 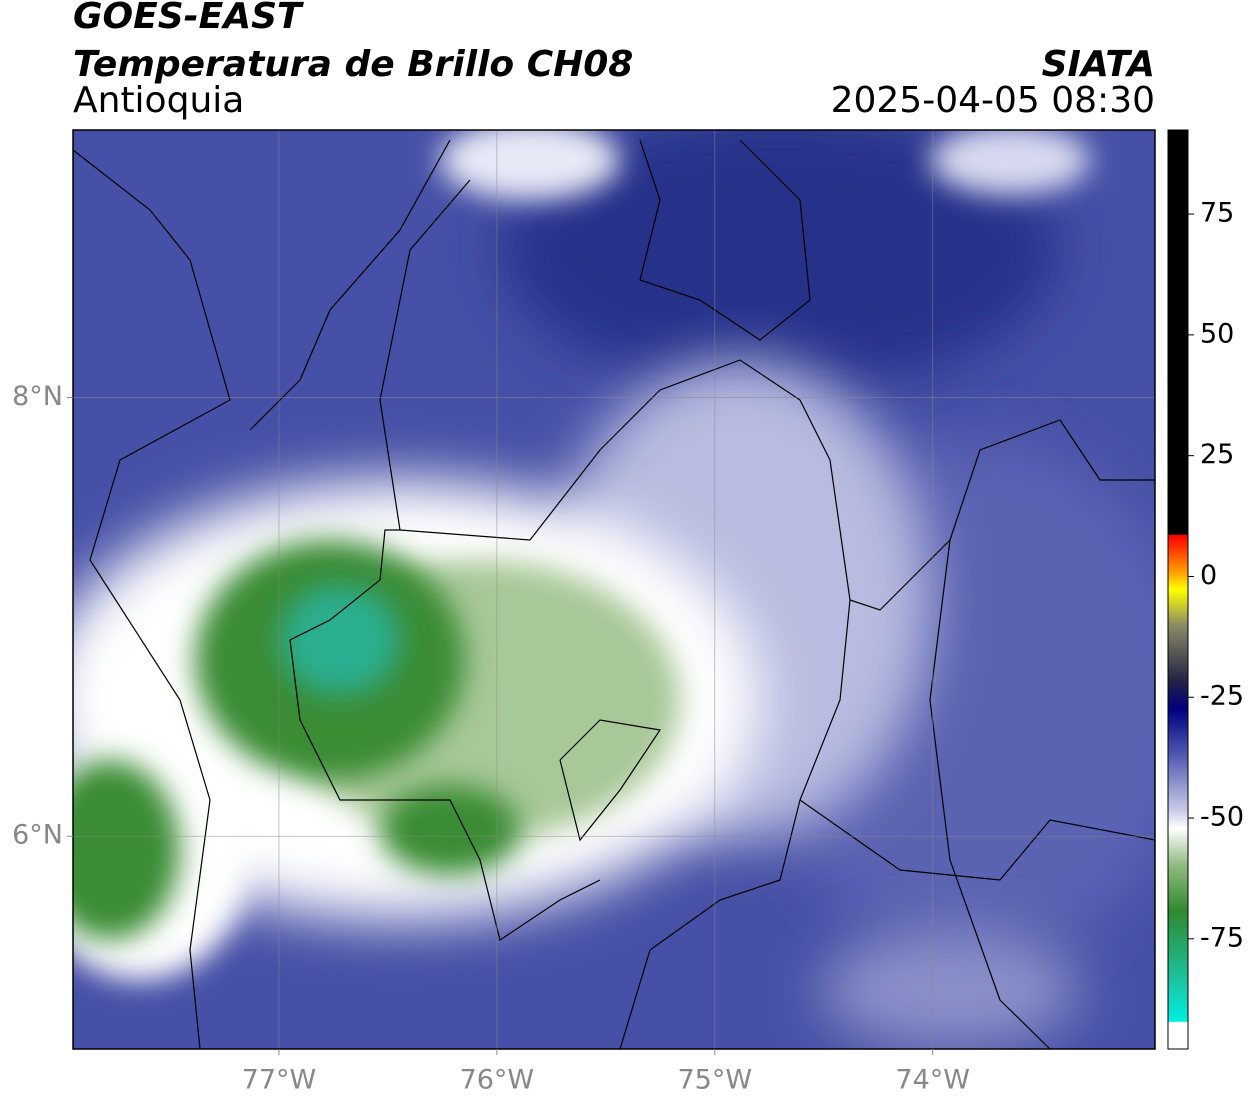 What do you see at coordinates (37, 835) in the screenshot?
I see `lat-tick-label: 6°N` at bounding box center [37, 835].